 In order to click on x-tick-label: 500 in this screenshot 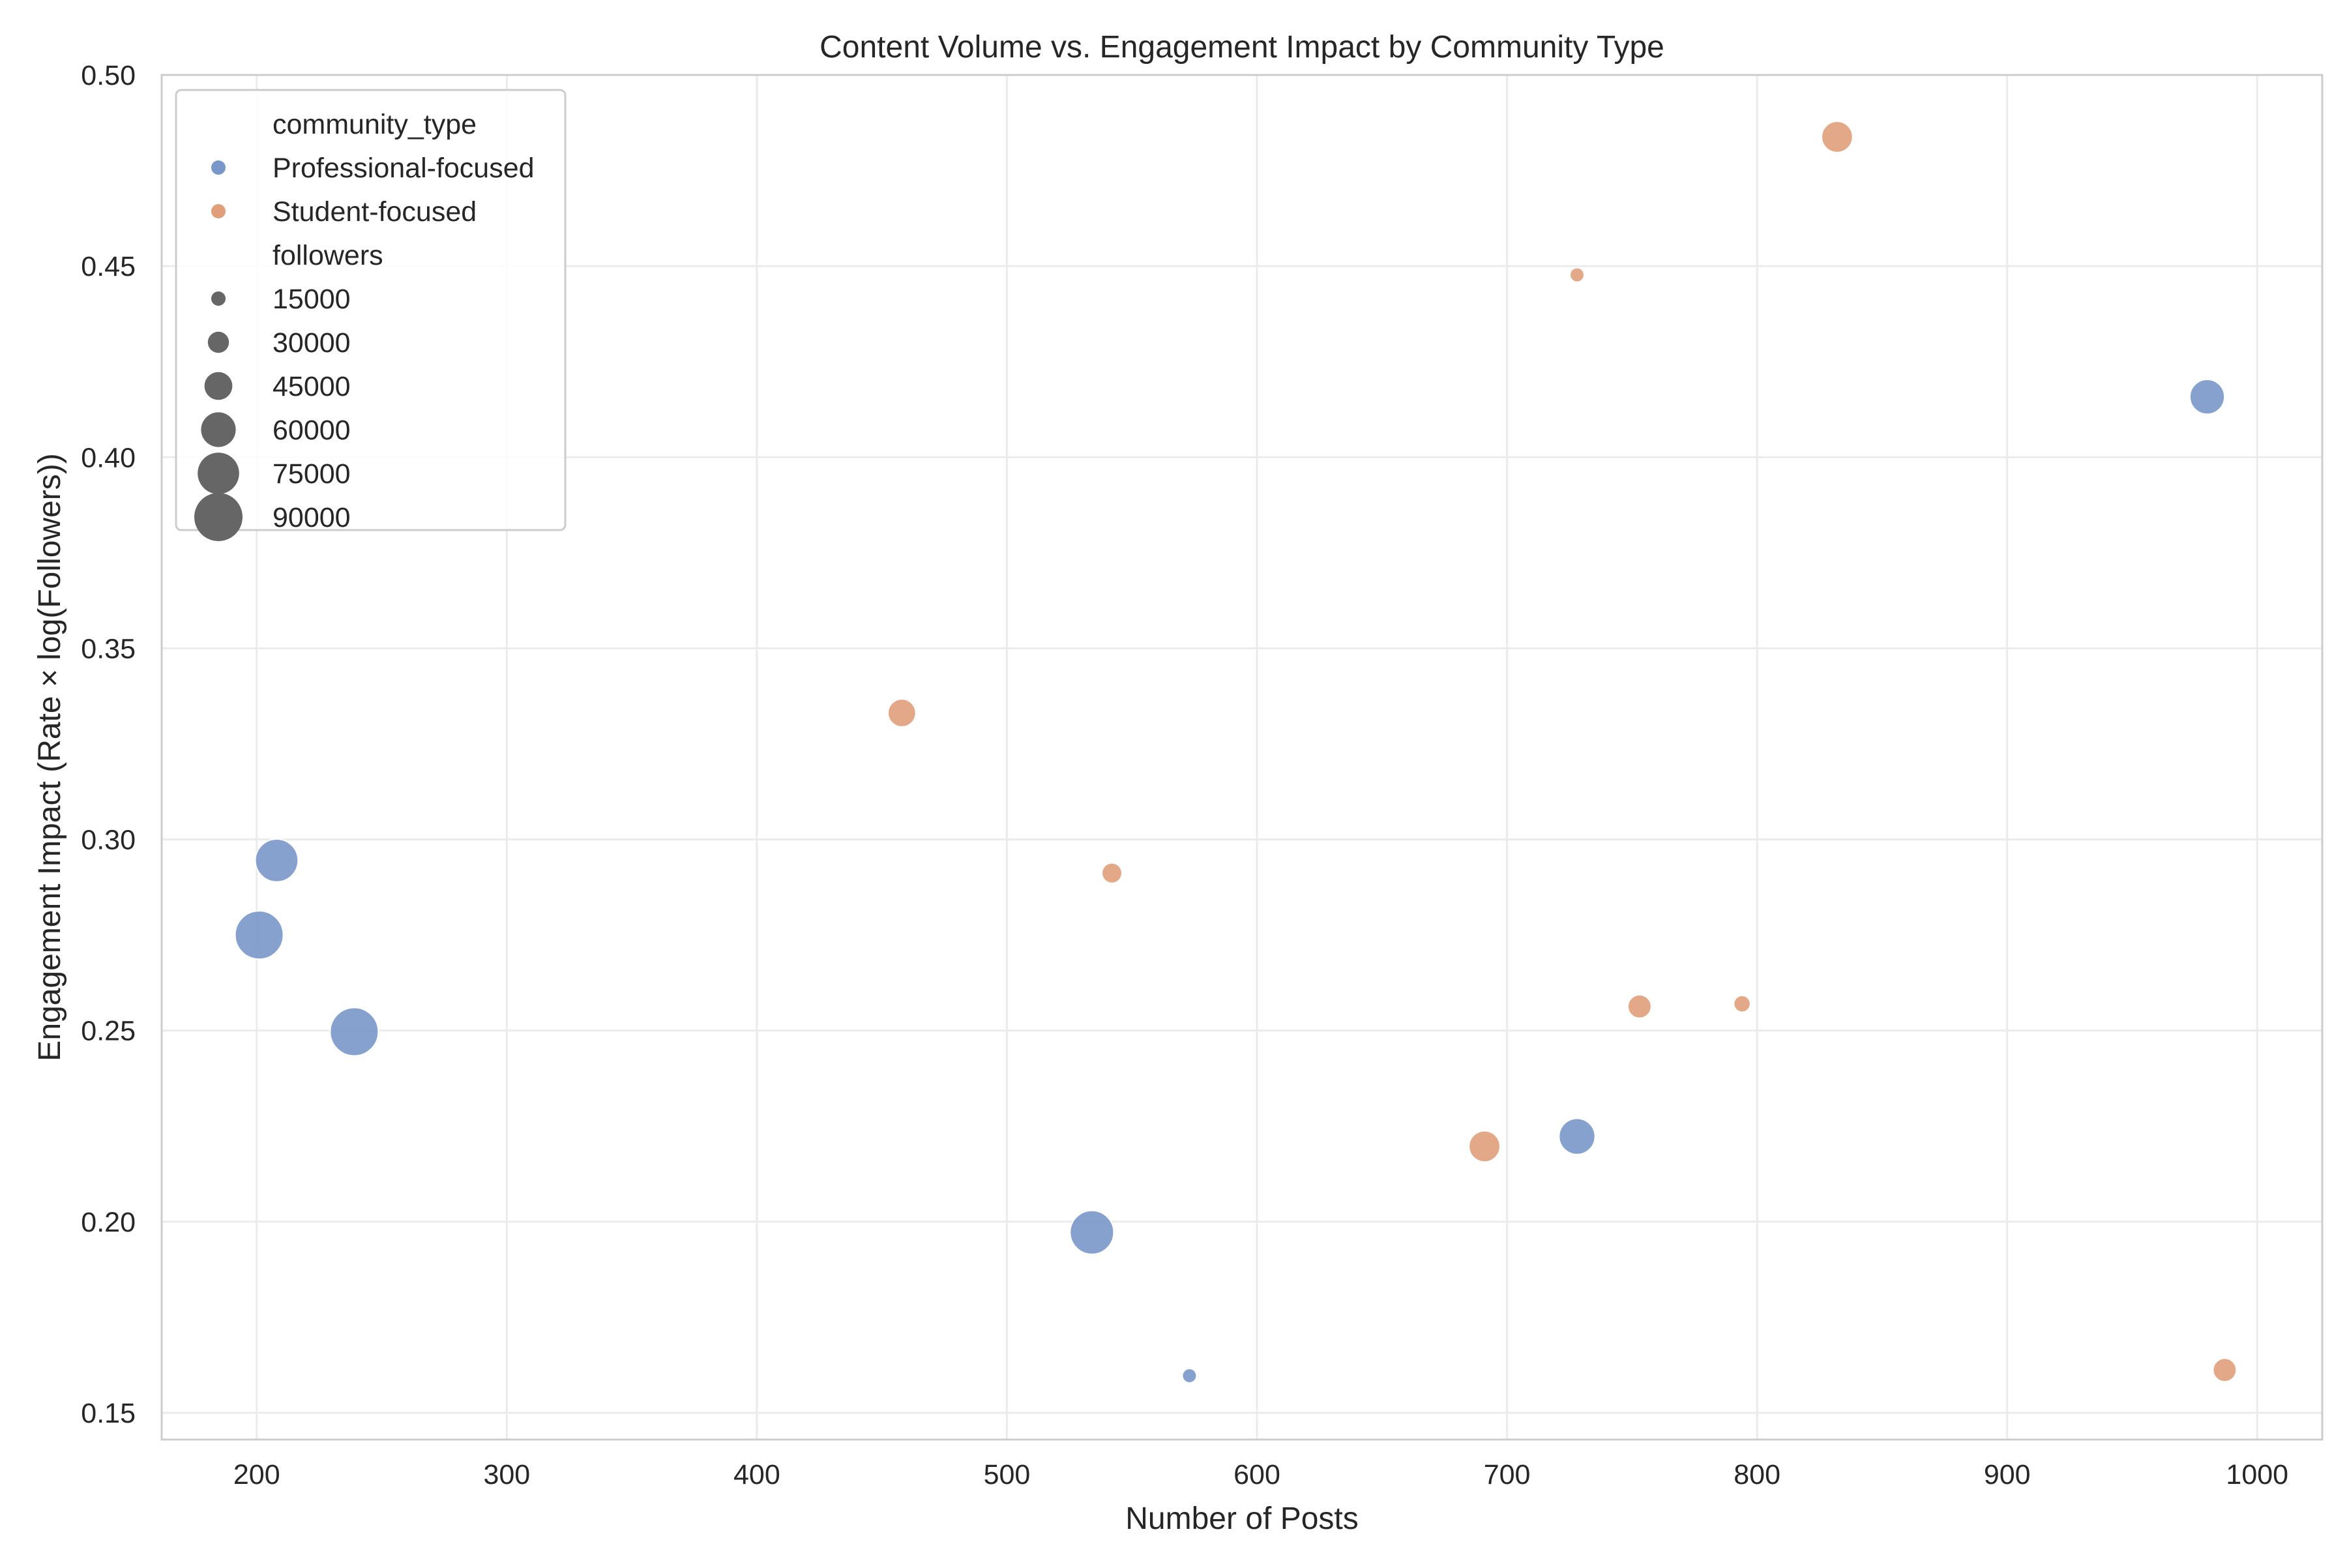, I will do `click(1007, 1475)`.